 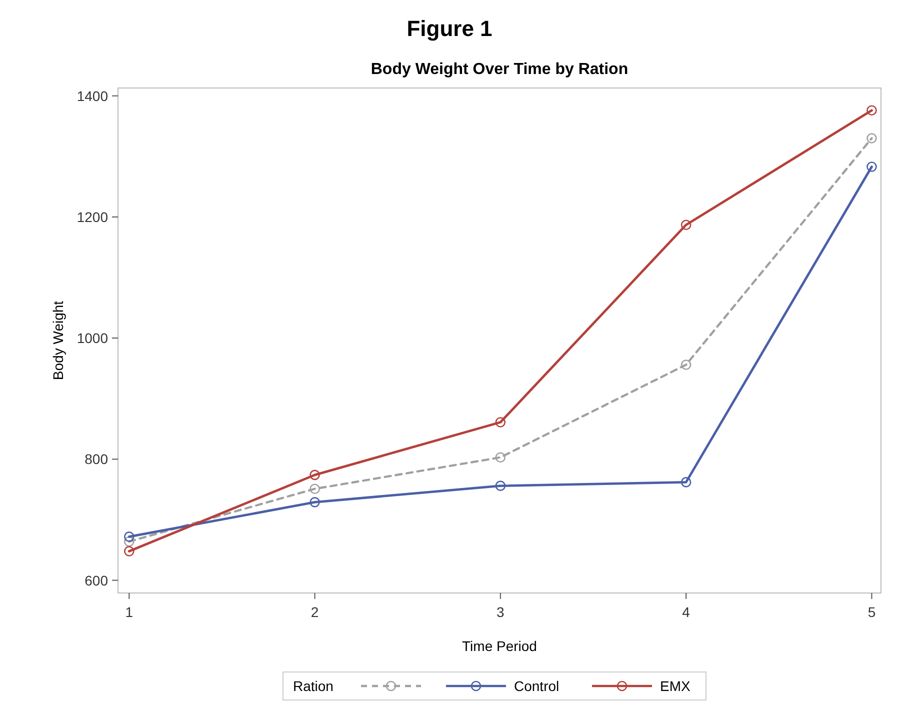 What do you see at coordinates (92, 338) in the screenshot?
I see `y-tick-label: 1000` at bounding box center [92, 338].